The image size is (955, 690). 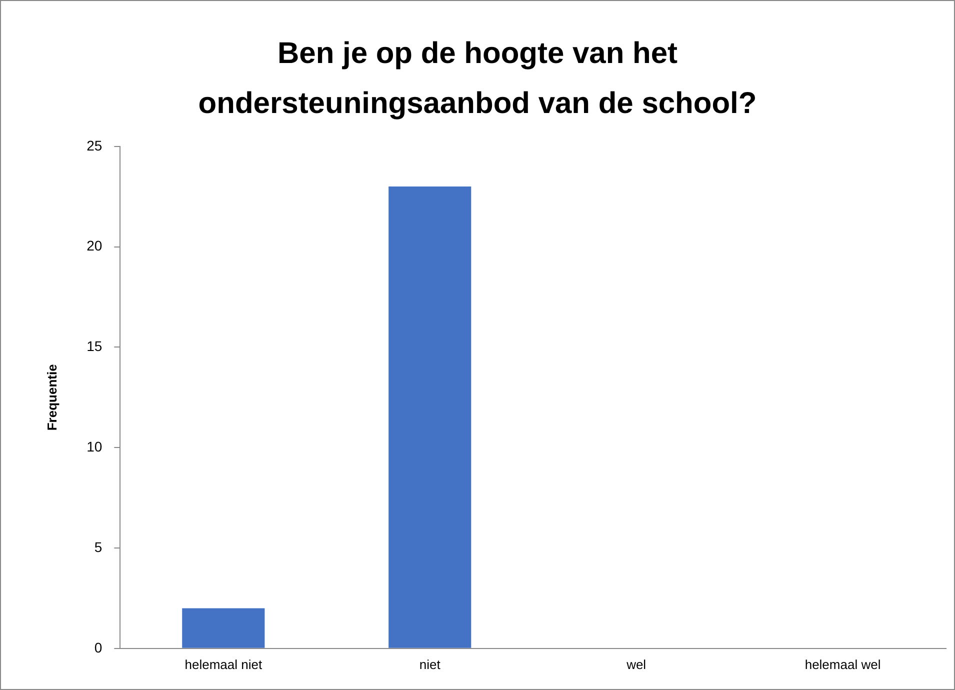 I want to click on x-tick-label: helemaal niet, so click(x=223, y=664).